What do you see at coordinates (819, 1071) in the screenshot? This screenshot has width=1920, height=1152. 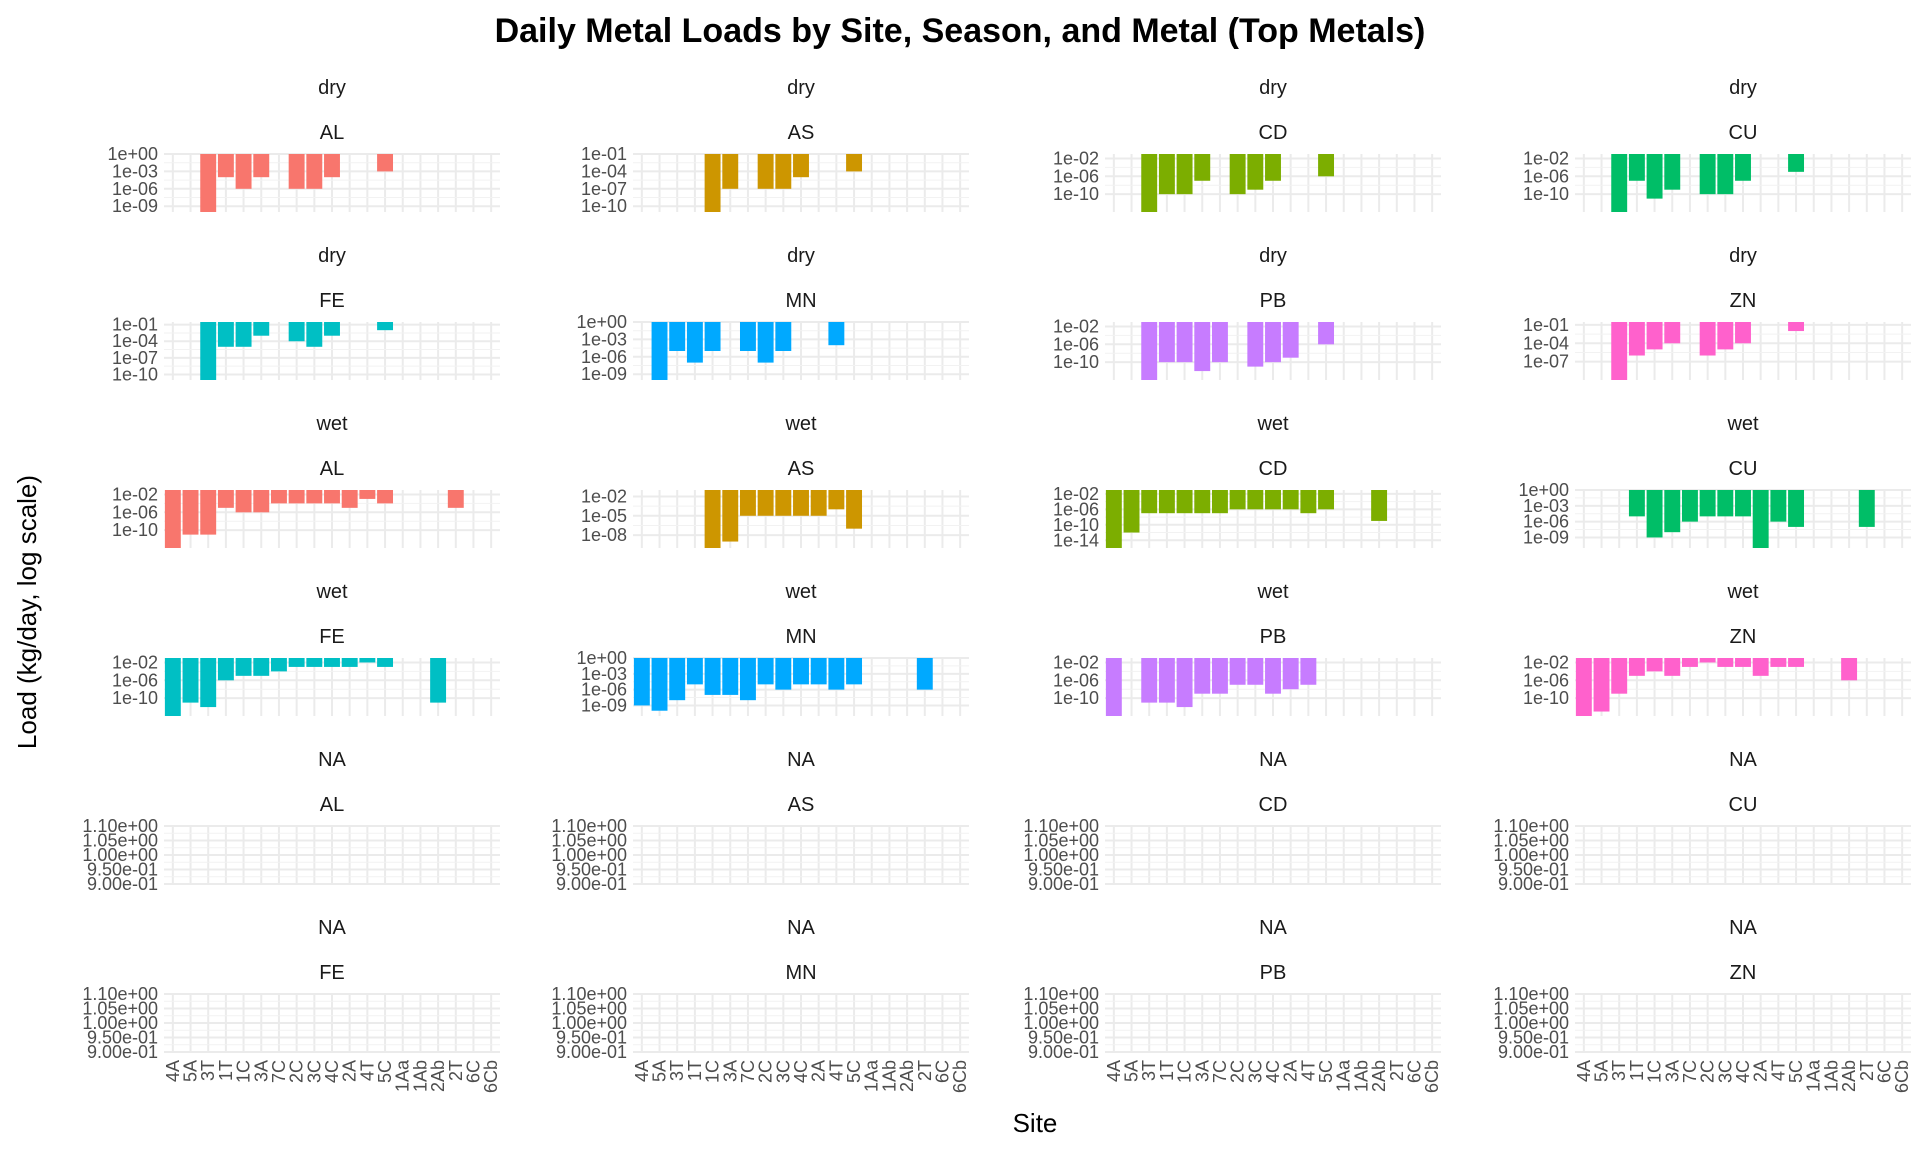 I see `x-tick-label: 2A` at bounding box center [819, 1071].